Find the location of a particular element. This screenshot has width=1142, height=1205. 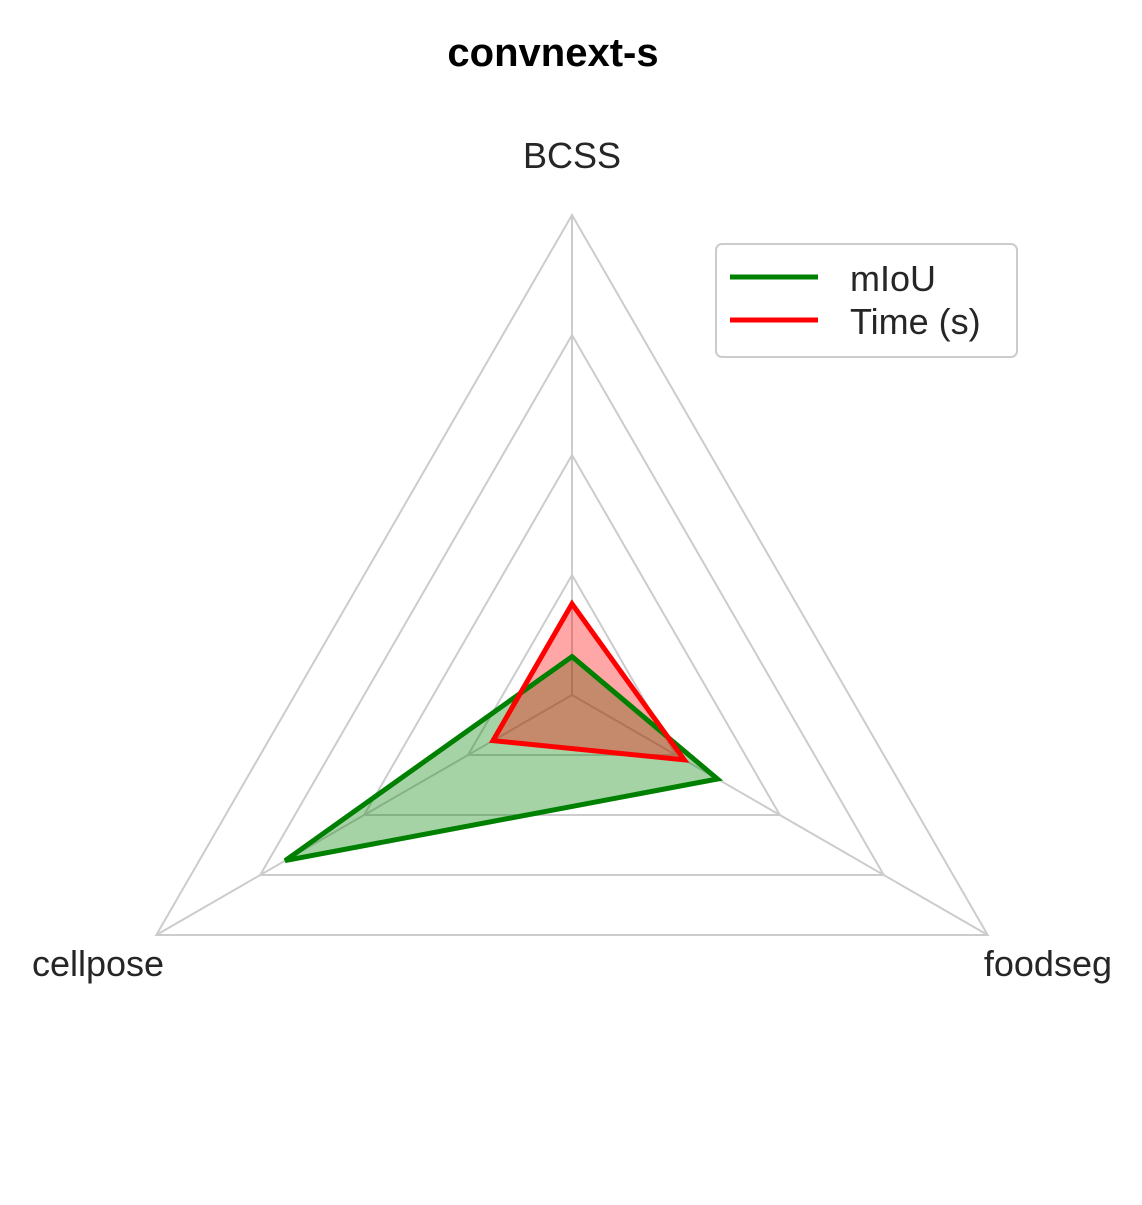

chart-title: convnext-s is located at coordinates (552, 53).